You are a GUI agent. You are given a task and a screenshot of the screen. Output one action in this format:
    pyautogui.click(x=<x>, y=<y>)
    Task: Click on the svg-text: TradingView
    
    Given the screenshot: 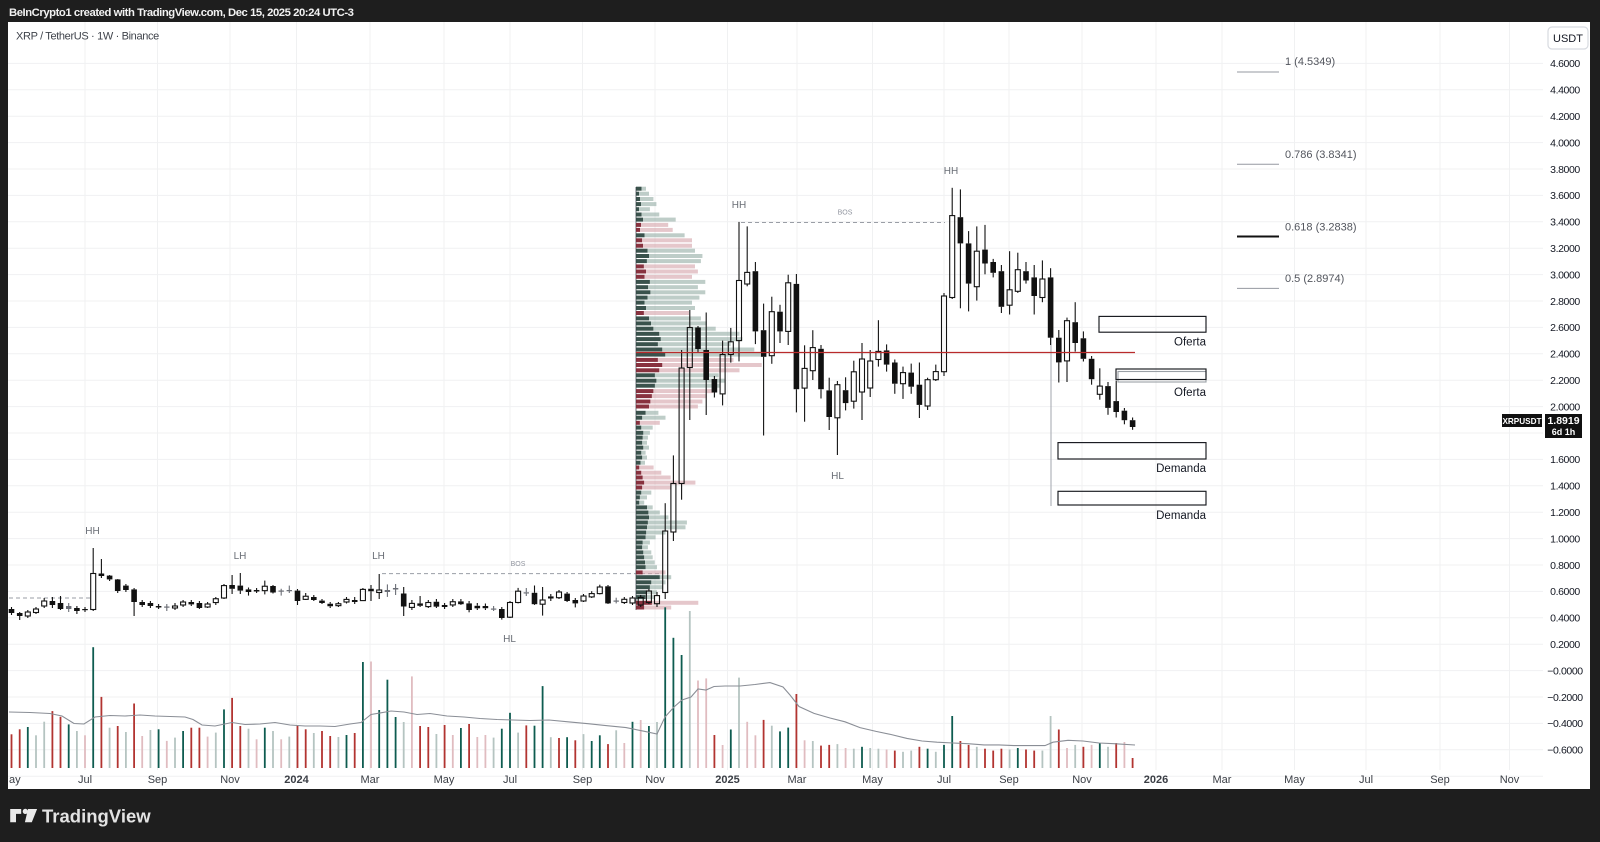 What is the action you would take?
    pyautogui.click(x=96, y=816)
    